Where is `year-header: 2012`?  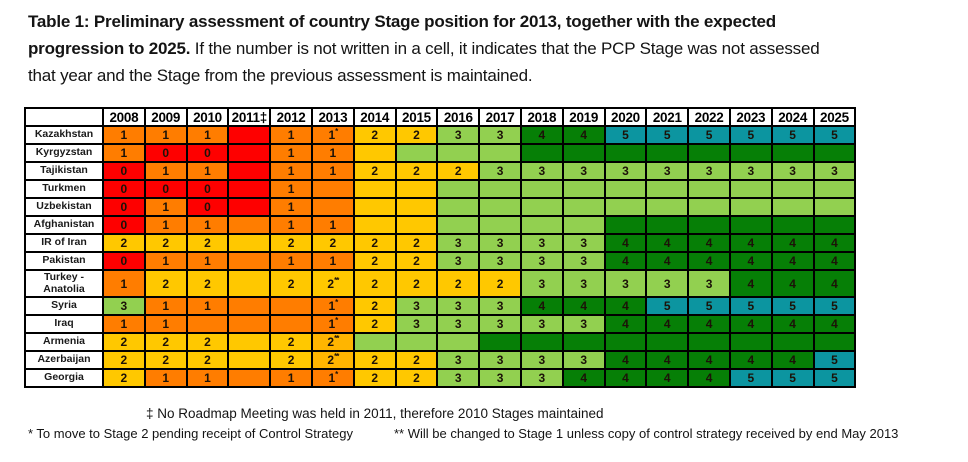
year-header: 2012 is located at coordinates (291, 117).